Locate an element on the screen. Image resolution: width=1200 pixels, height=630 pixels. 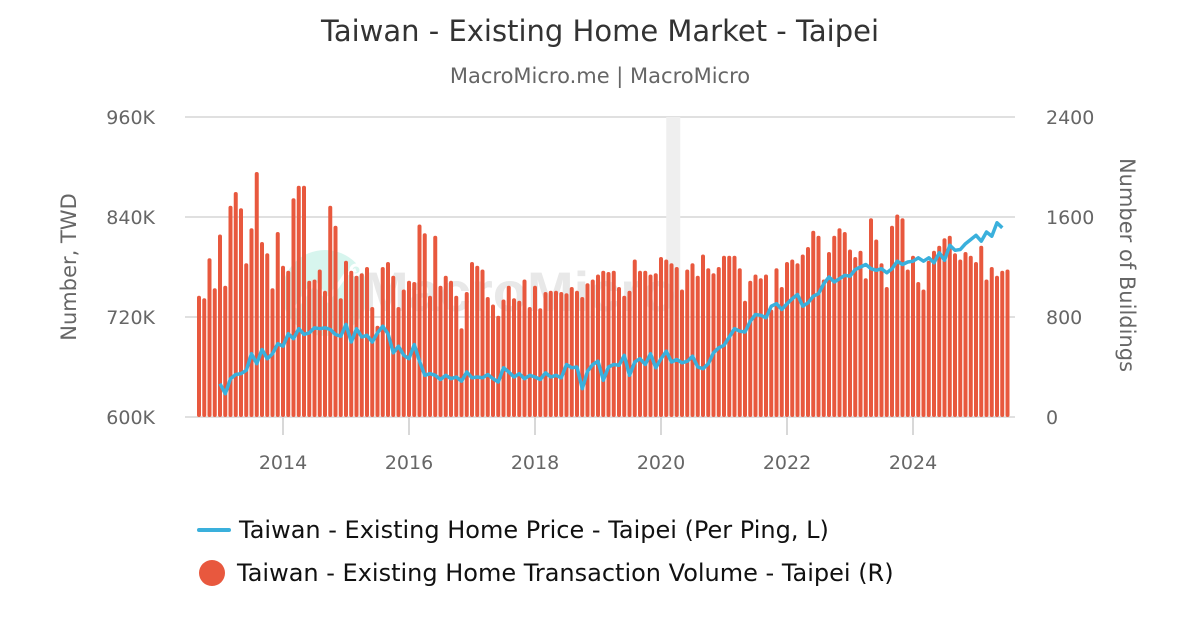
right-axis-tick-label: 800 is located at coordinates (1064, 318).